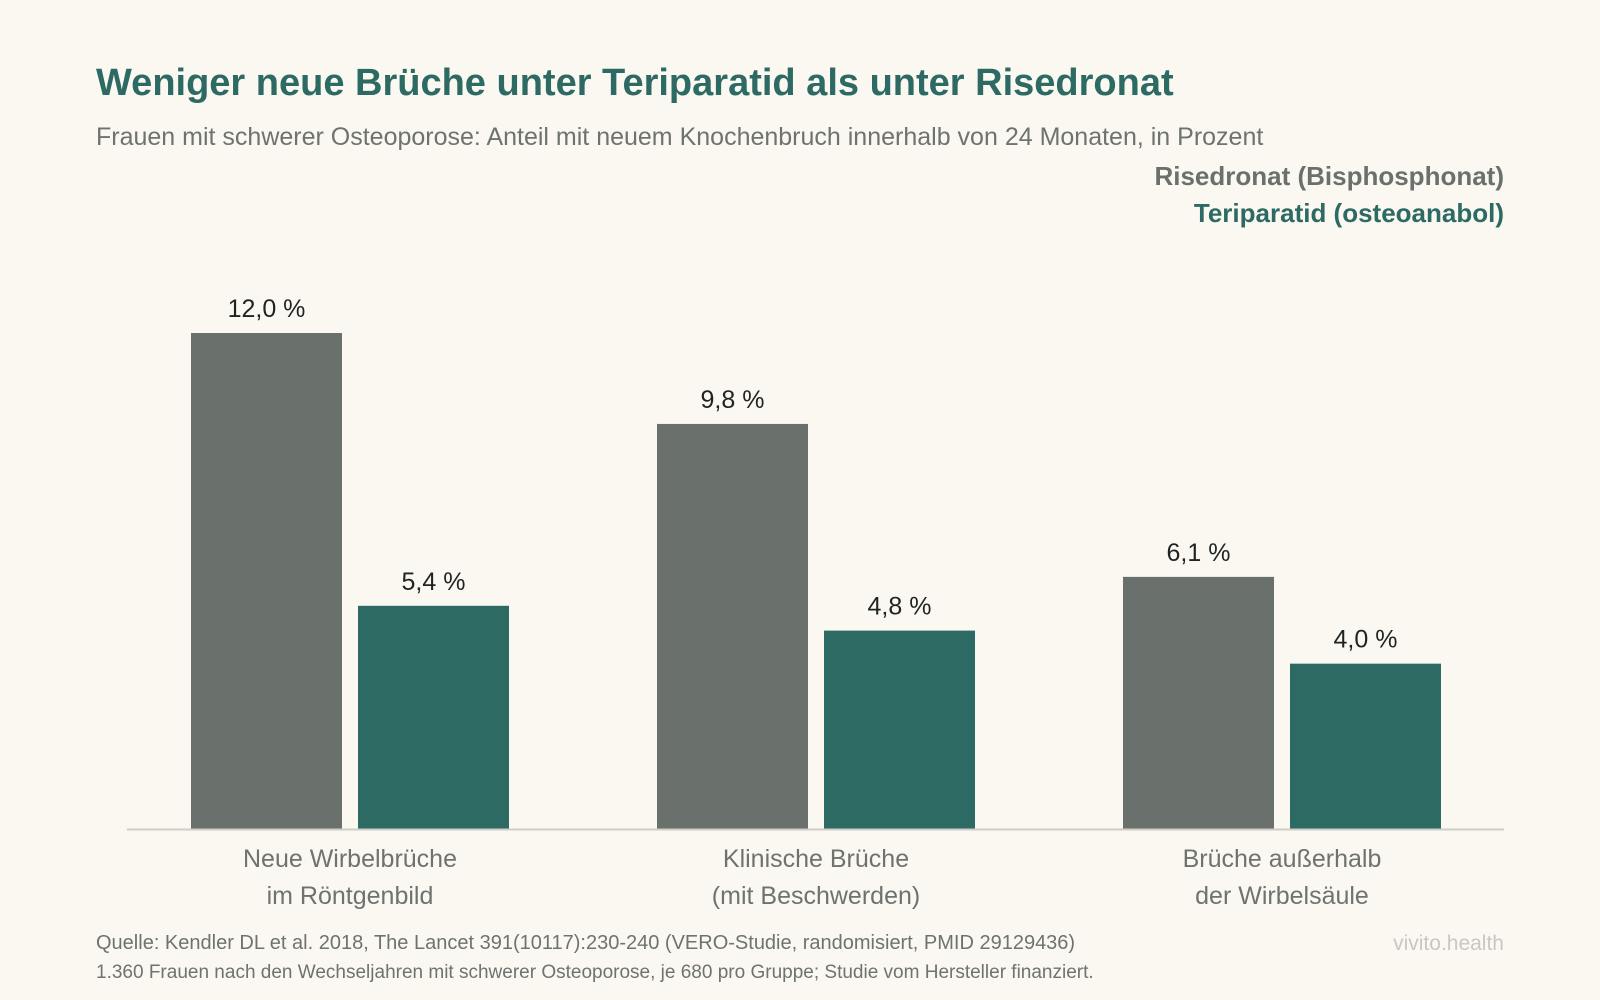 The width and height of the screenshot is (1600, 1000). What do you see at coordinates (1366, 640) in the screenshot?
I see `data-label-teriparatid-2: 4,0 %` at bounding box center [1366, 640].